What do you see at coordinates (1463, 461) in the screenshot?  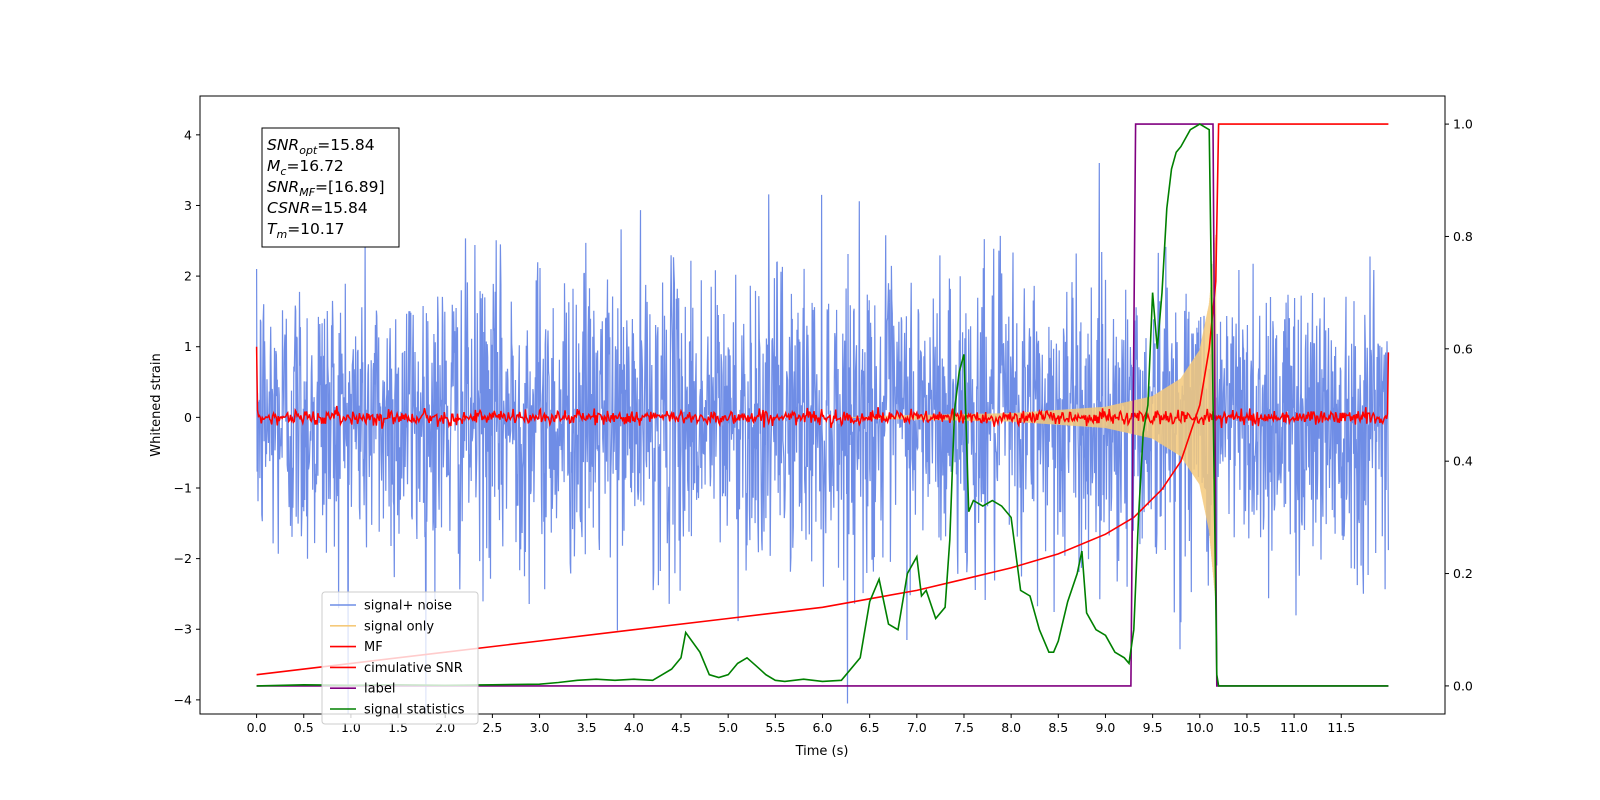 I see `y2-tick-label: 0.4` at bounding box center [1463, 461].